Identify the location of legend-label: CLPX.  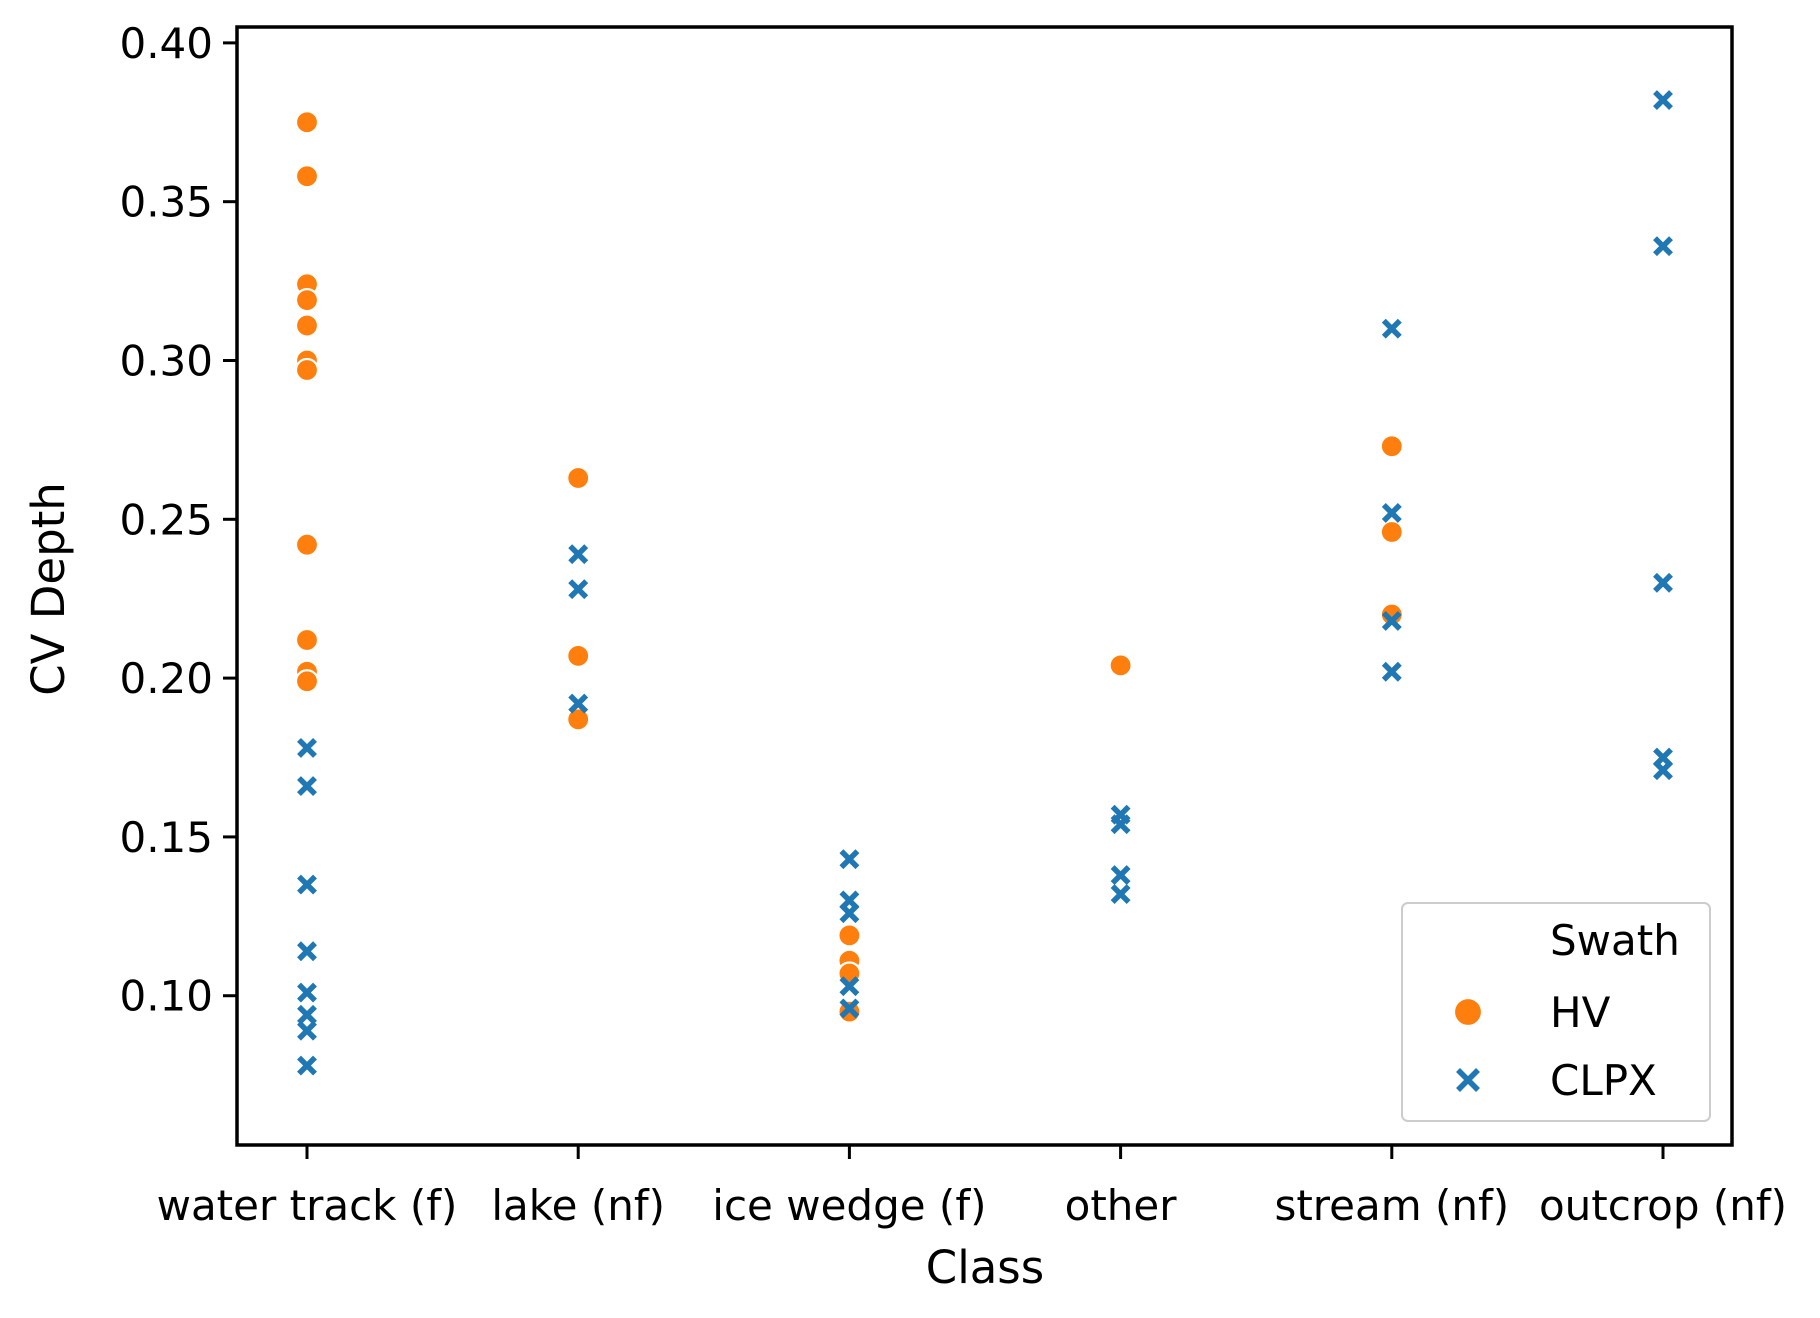
(1603, 1080).